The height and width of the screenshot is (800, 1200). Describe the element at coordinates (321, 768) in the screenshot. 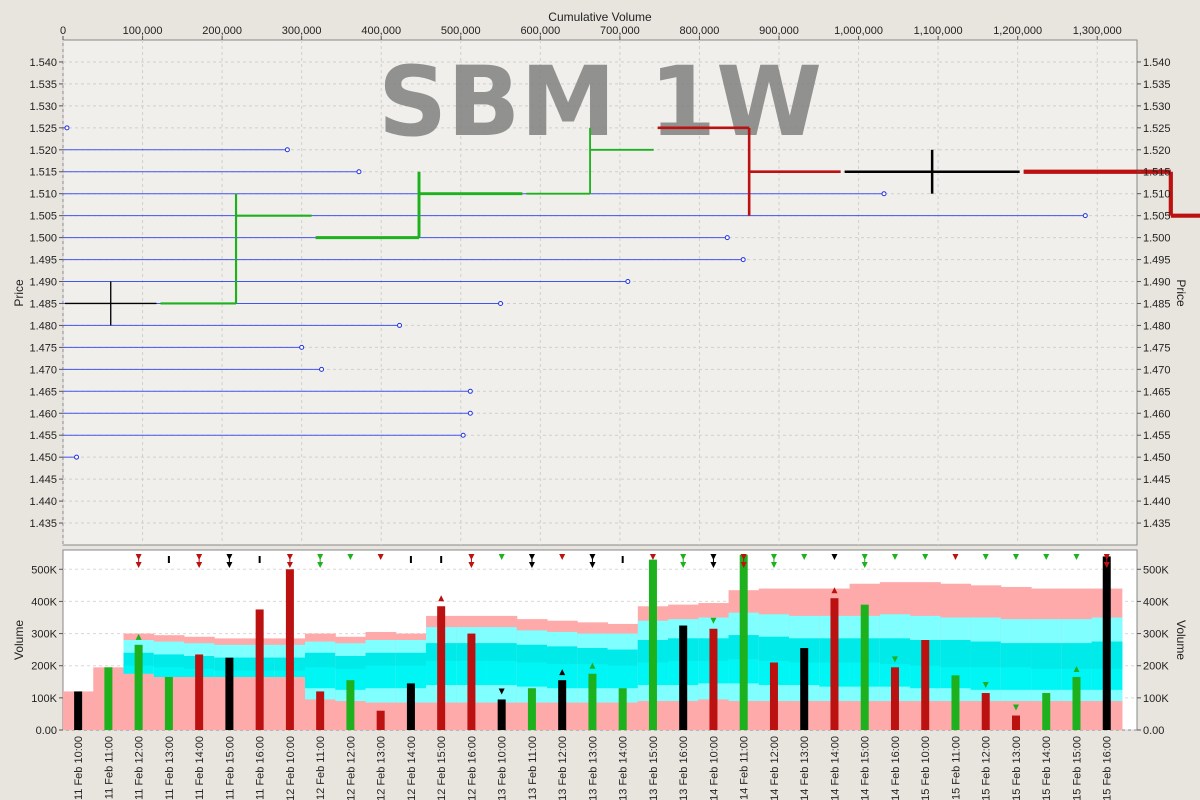

I see `x-category-label: 12 Feb 11:00` at that location.